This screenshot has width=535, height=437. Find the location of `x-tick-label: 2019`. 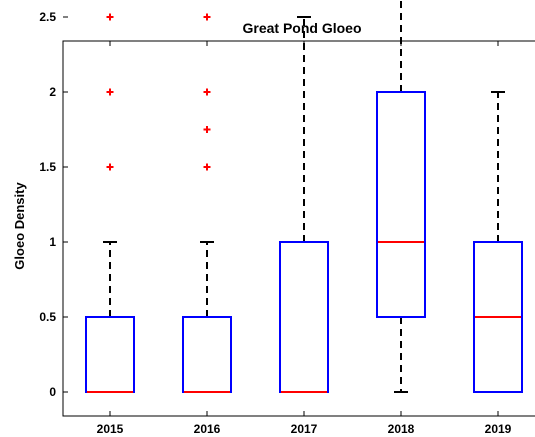

x-tick-label: 2019 is located at coordinates (498, 429).